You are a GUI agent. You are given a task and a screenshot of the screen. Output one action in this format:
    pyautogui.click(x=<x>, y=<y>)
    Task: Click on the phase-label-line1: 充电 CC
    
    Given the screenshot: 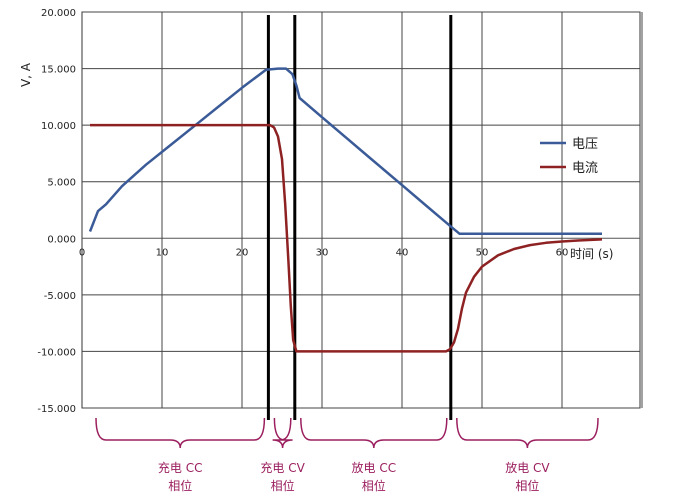 What is the action you would take?
    pyautogui.click(x=180, y=467)
    